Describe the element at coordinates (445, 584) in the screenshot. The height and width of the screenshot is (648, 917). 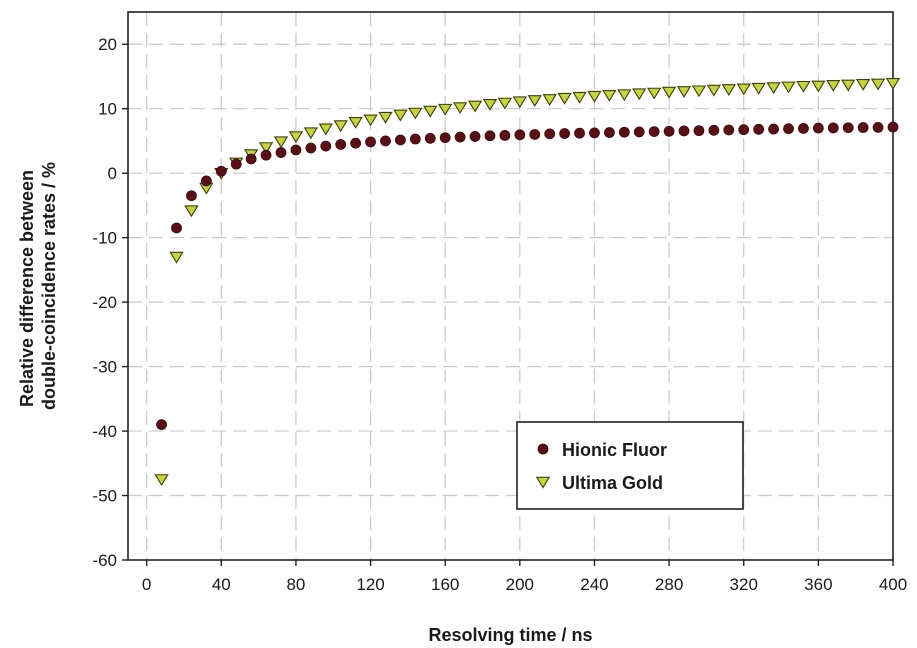
I see `x-tick-label: 160` at that location.